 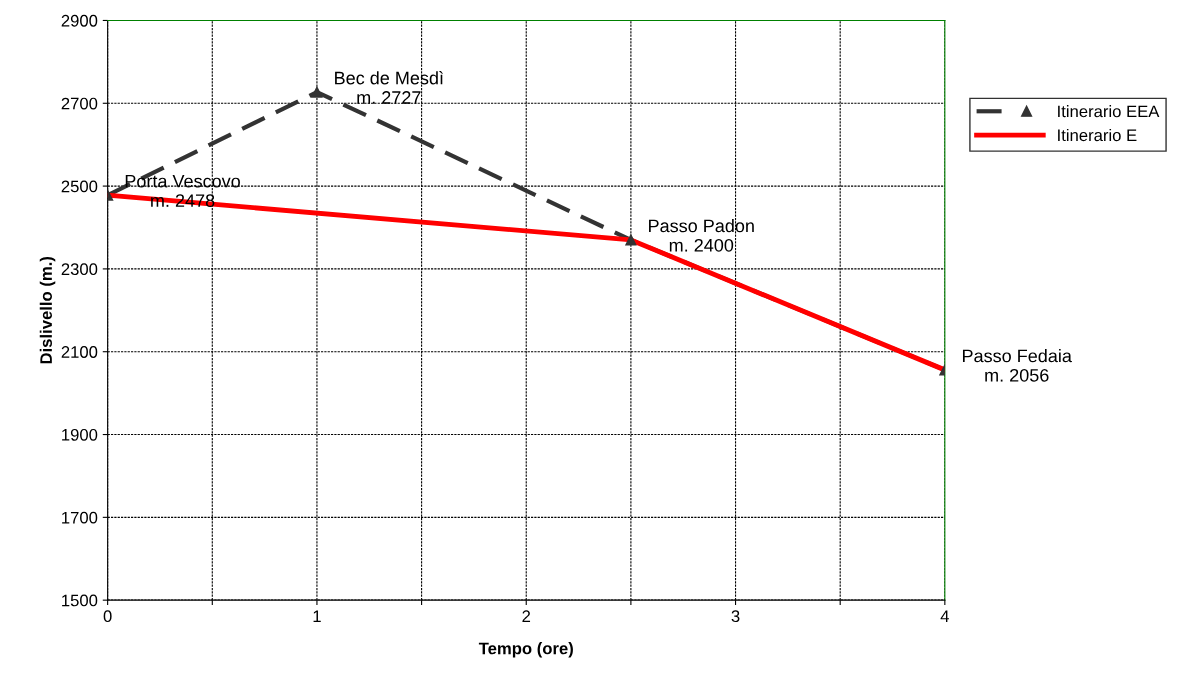 I want to click on y-tick-label: 2300, so click(x=79, y=269).